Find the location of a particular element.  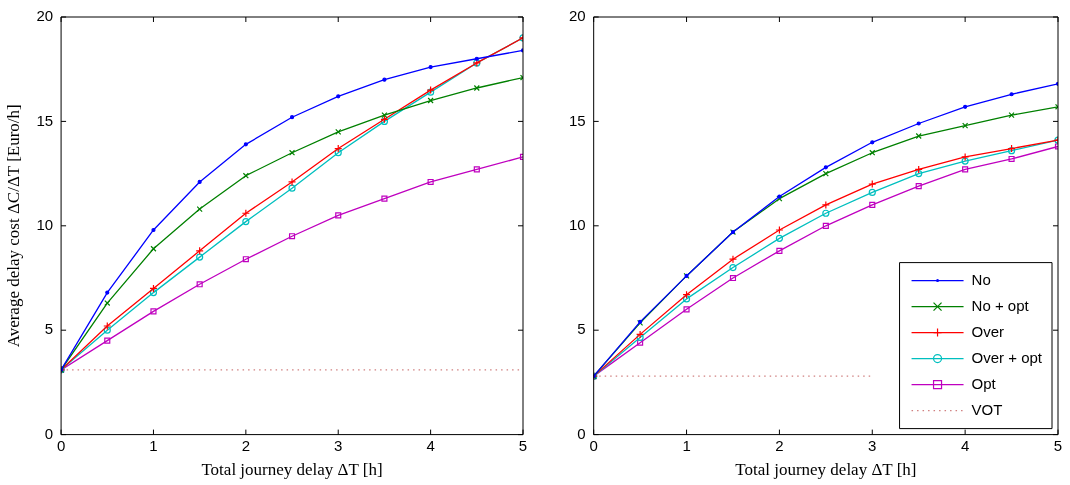

y-axis-title: Average delay cost ΔC/ΔT [Euro/h] is located at coordinates (13, 226).